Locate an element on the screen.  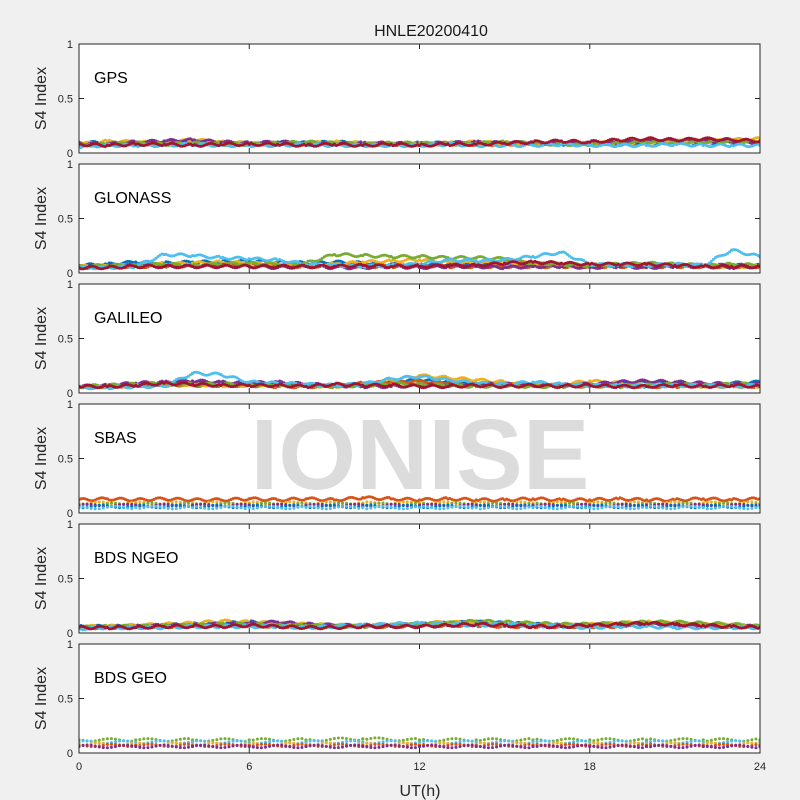
panel-gps: 0 0.5 1 GPS S4 Index is located at coordinates (397, 99).